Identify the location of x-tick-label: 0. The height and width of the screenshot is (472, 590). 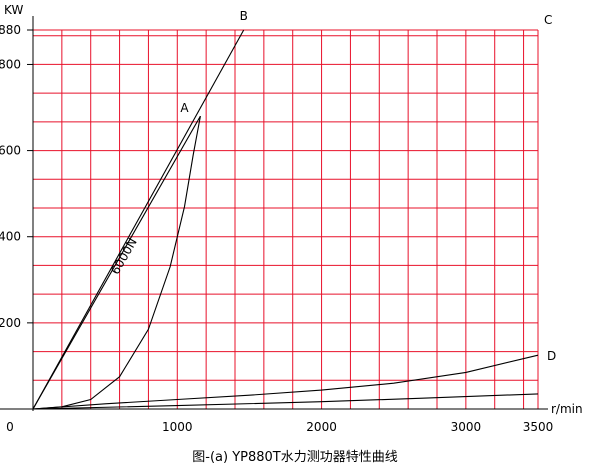
(10, 427).